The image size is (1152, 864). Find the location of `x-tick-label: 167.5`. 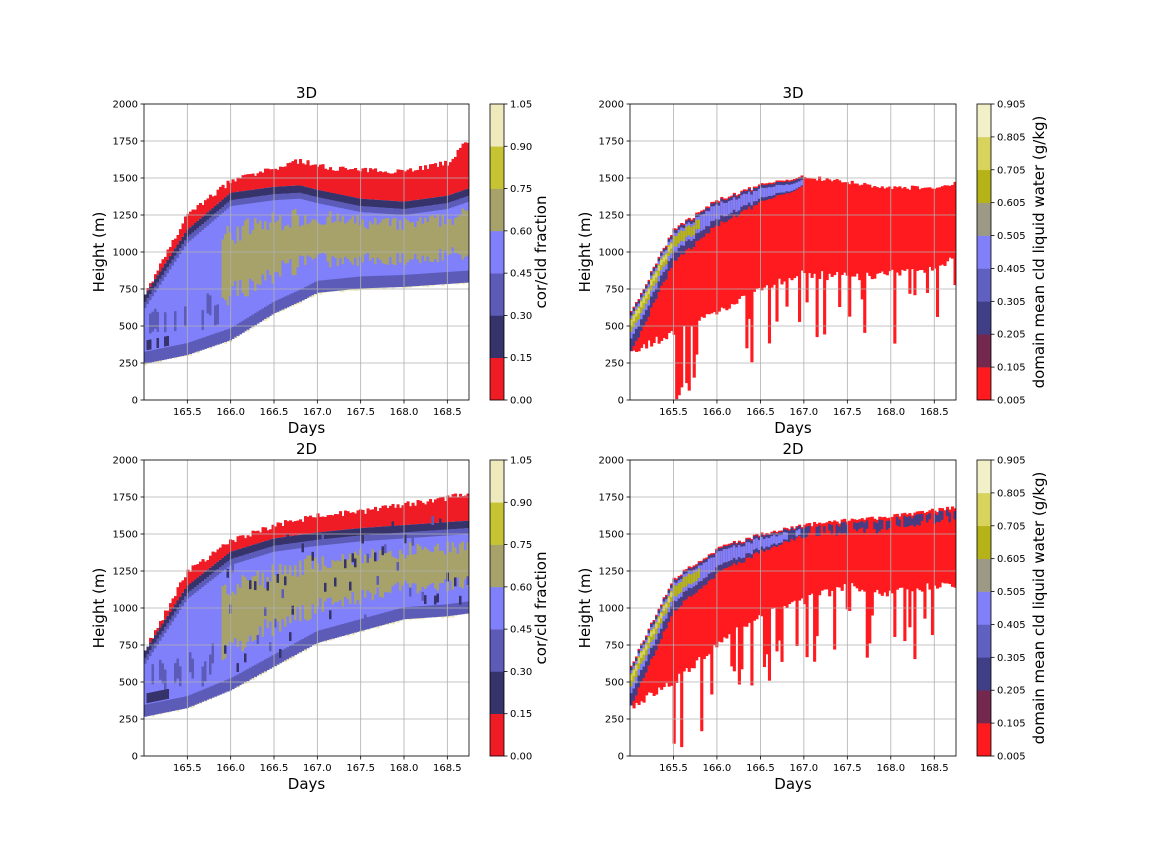

x-tick-label: 167.5 is located at coordinates (360, 412).